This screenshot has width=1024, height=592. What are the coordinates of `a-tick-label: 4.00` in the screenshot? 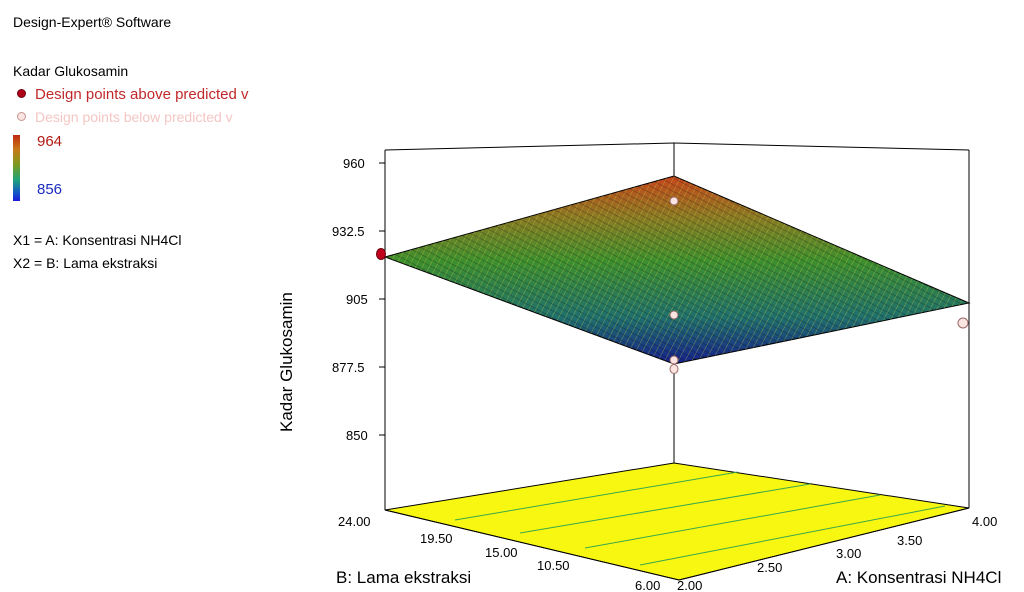 It's located at (984, 521).